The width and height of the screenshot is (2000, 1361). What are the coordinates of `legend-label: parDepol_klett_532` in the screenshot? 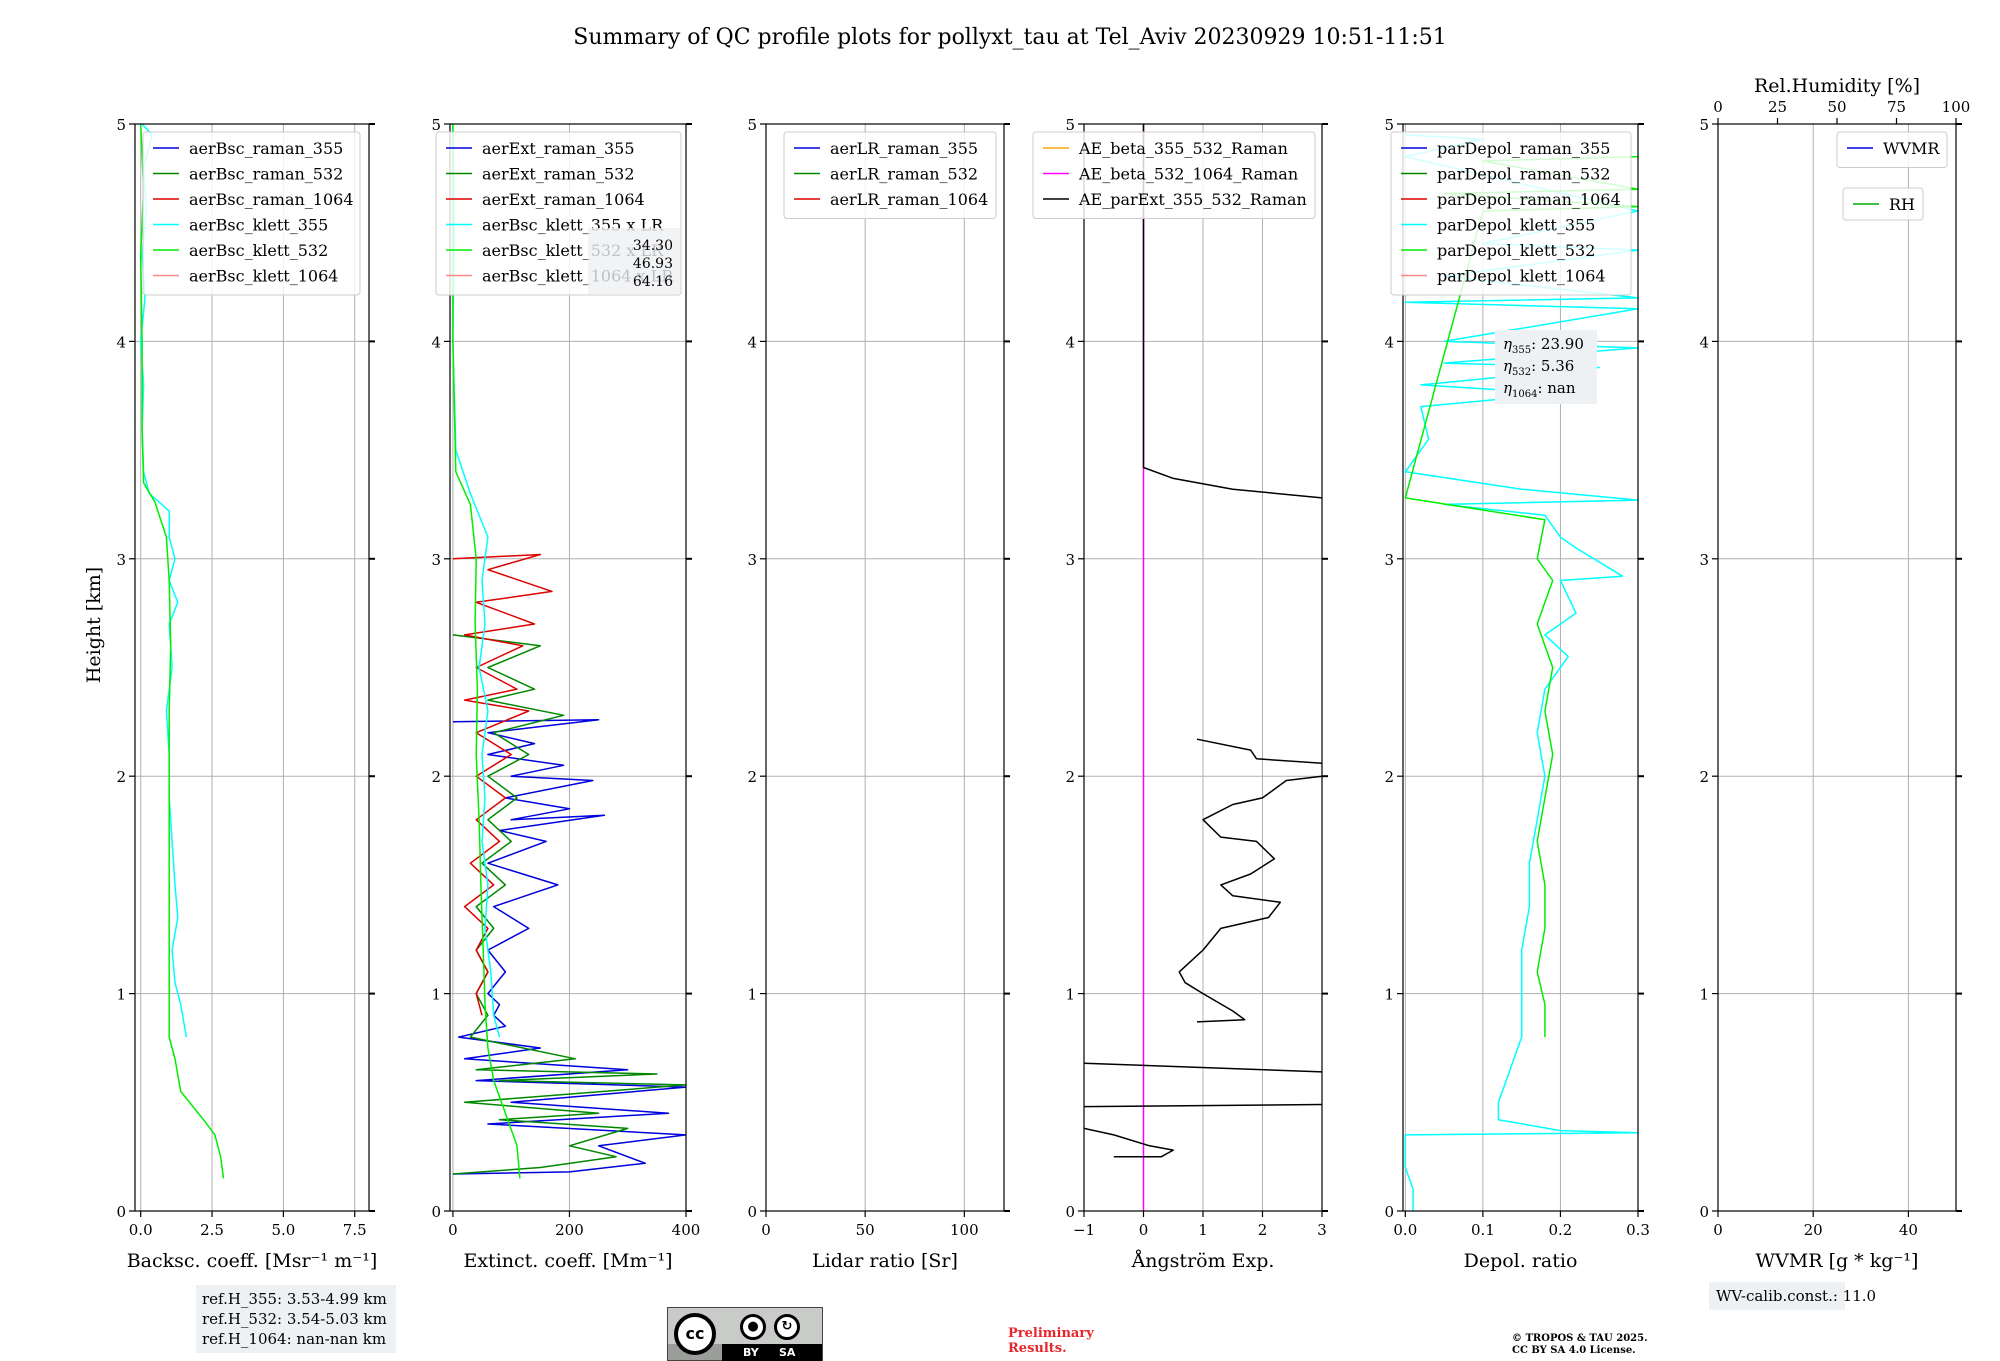 It's located at (1516, 250).